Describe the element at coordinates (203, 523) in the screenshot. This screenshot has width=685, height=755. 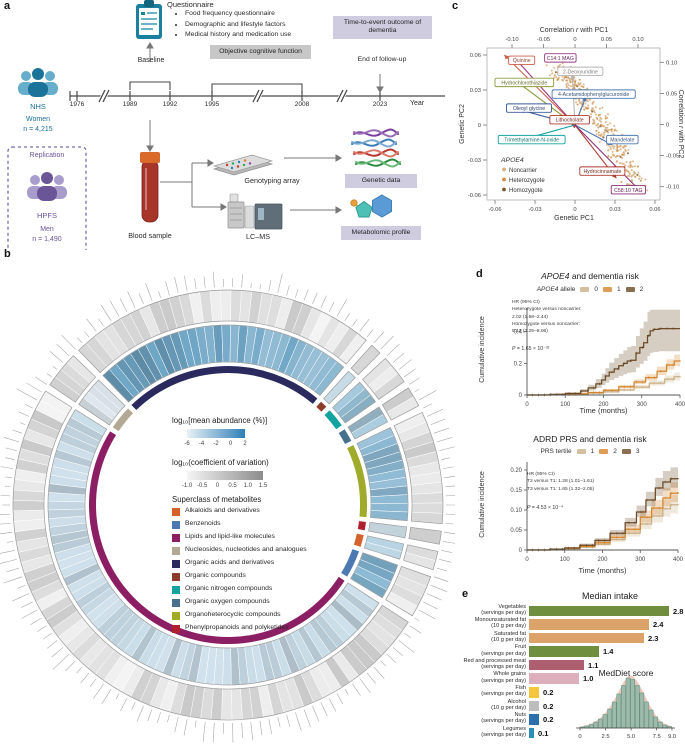
I see `superclass-label: Benzenoids` at that location.